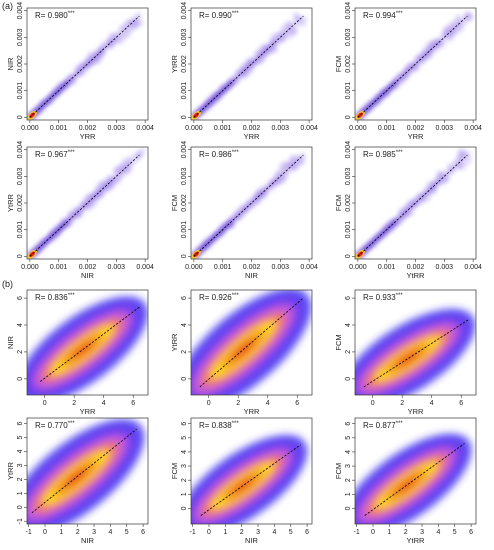 The width and height of the screenshot is (494, 550). What do you see at coordinates (20, 521) in the screenshot?
I see `y-tick-label: -1` at bounding box center [20, 521].